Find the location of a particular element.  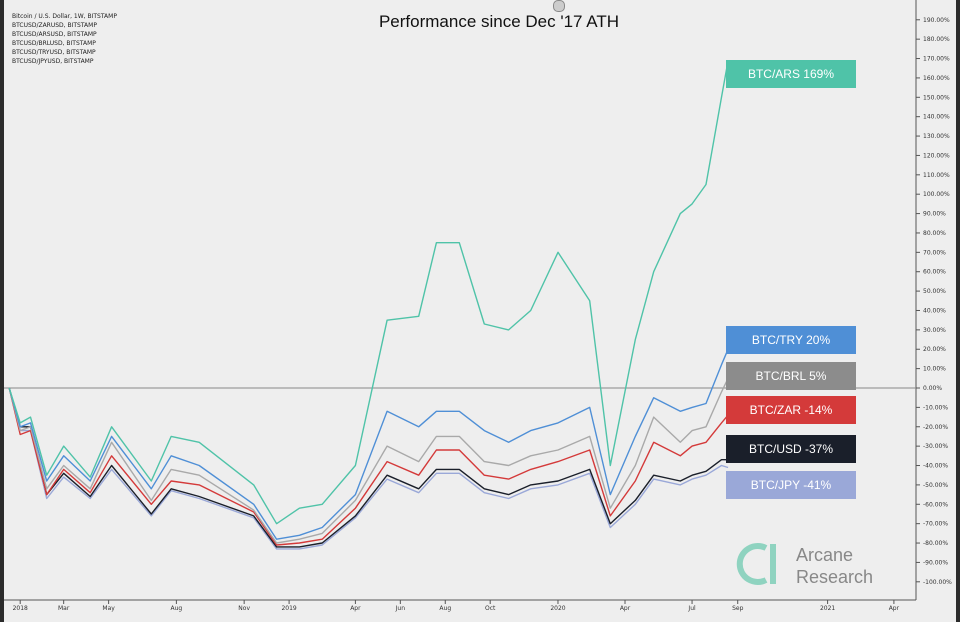

y-tick-label: 150.00% is located at coordinates (936, 97).